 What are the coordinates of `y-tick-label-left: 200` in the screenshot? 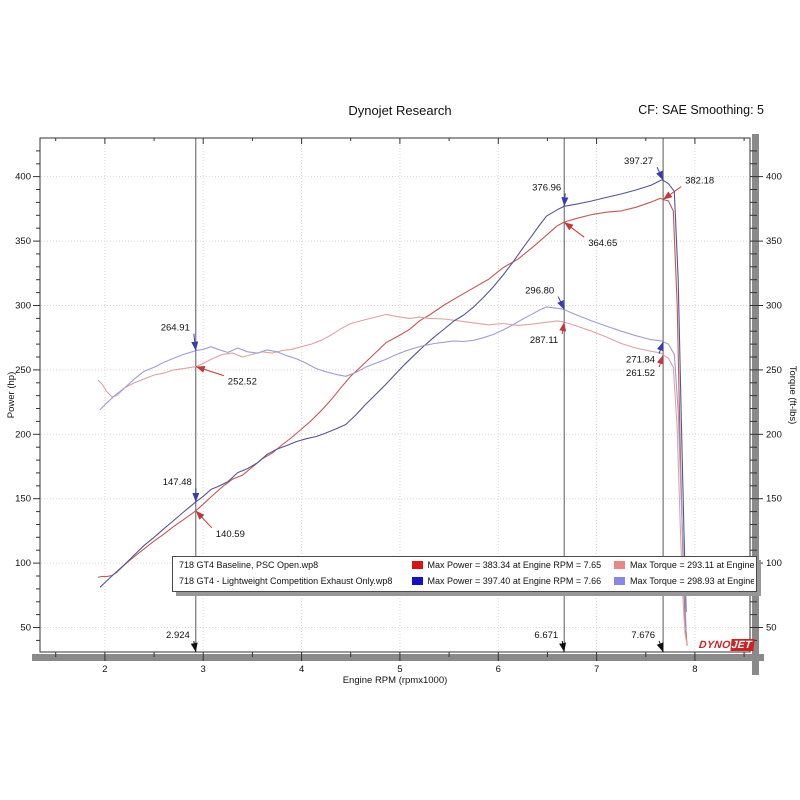 It's located at (23, 434).